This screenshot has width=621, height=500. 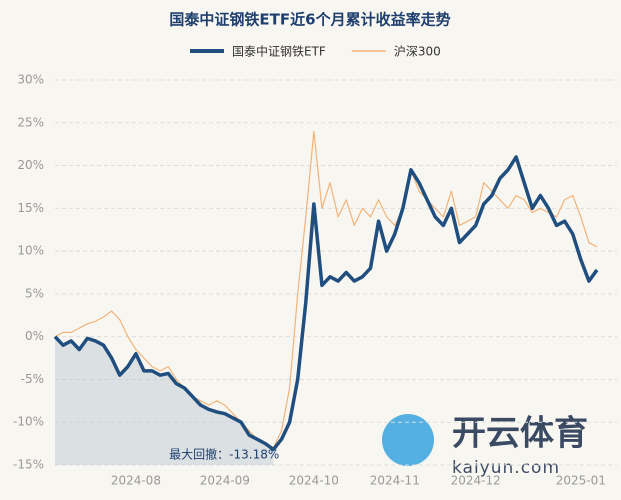 I want to click on legend-label: 国泰中证钢铁ETF, so click(x=279, y=51).